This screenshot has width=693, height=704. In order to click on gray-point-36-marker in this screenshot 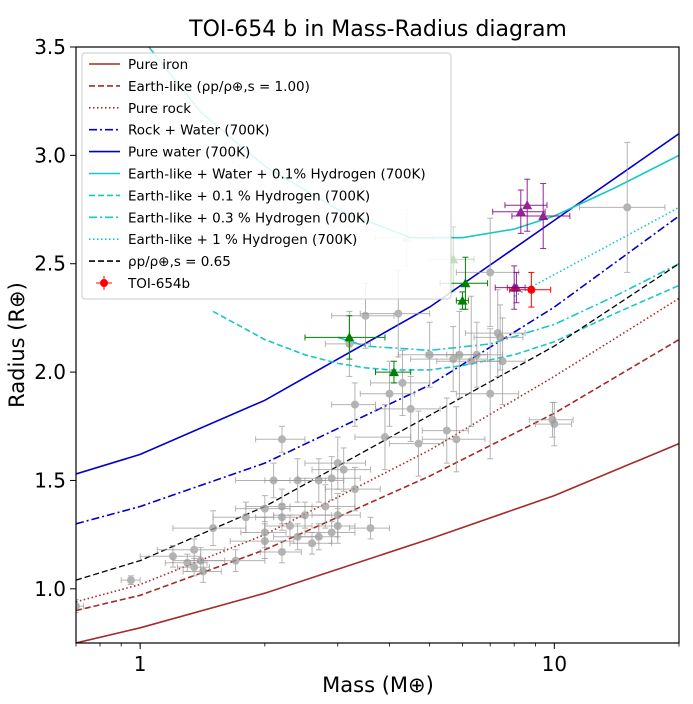, I will do `click(365, 315)`.